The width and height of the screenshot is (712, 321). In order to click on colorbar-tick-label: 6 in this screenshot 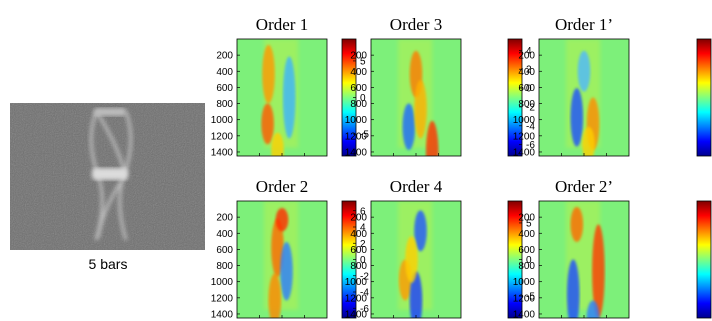, I will do `click(363, 211)`.